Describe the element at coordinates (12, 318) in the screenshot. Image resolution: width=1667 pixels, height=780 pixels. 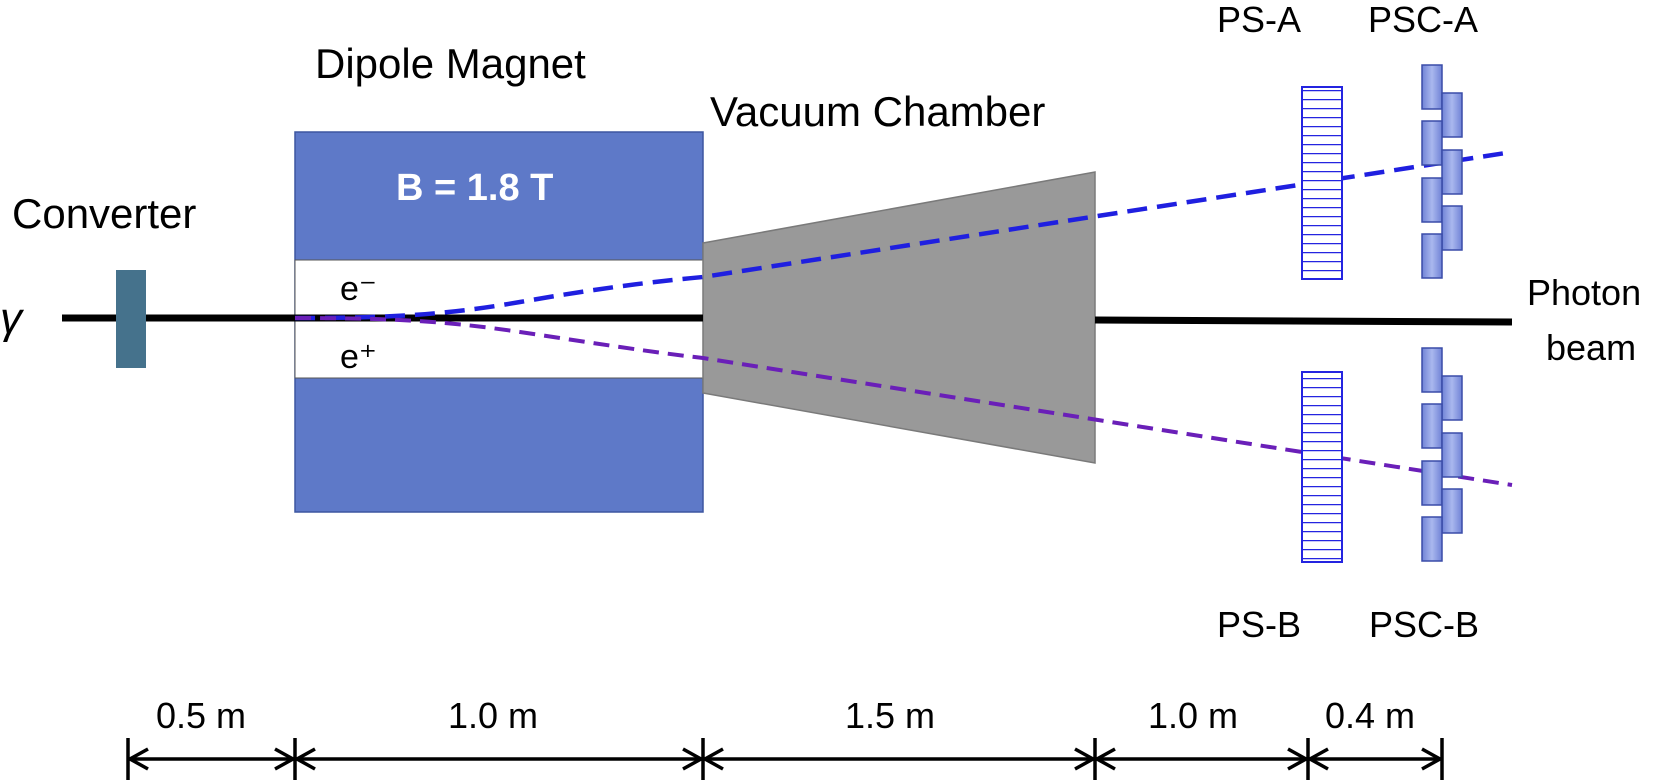
I see `gamma-label: γ` at that location.